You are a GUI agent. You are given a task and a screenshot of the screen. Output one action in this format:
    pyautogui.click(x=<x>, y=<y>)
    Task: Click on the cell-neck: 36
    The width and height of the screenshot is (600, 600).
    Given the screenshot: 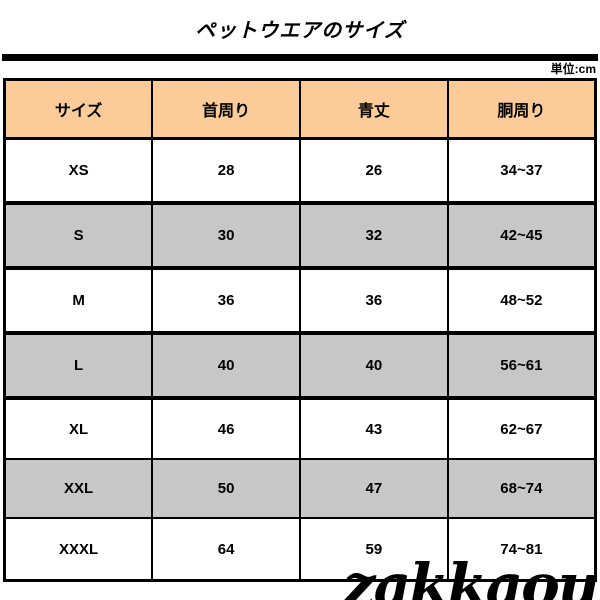 What is the action you would take?
    pyautogui.click(x=226, y=299)
    